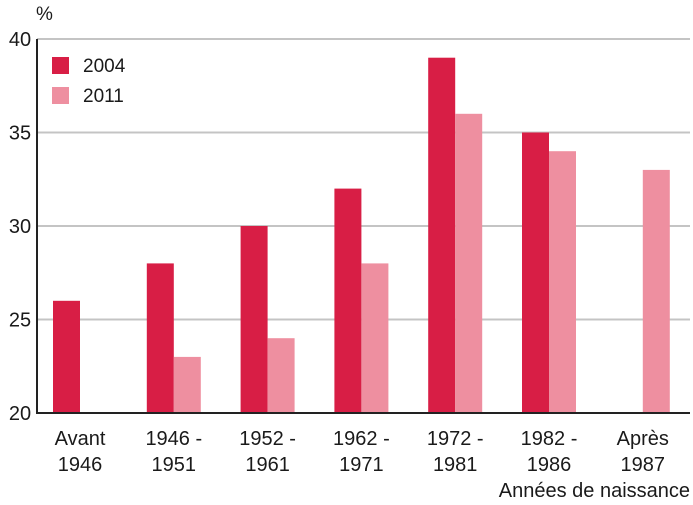 This screenshot has height=505, width=693. Describe the element at coordinates (643, 465) in the screenshot. I see `x-tick-label: 1987` at that location.